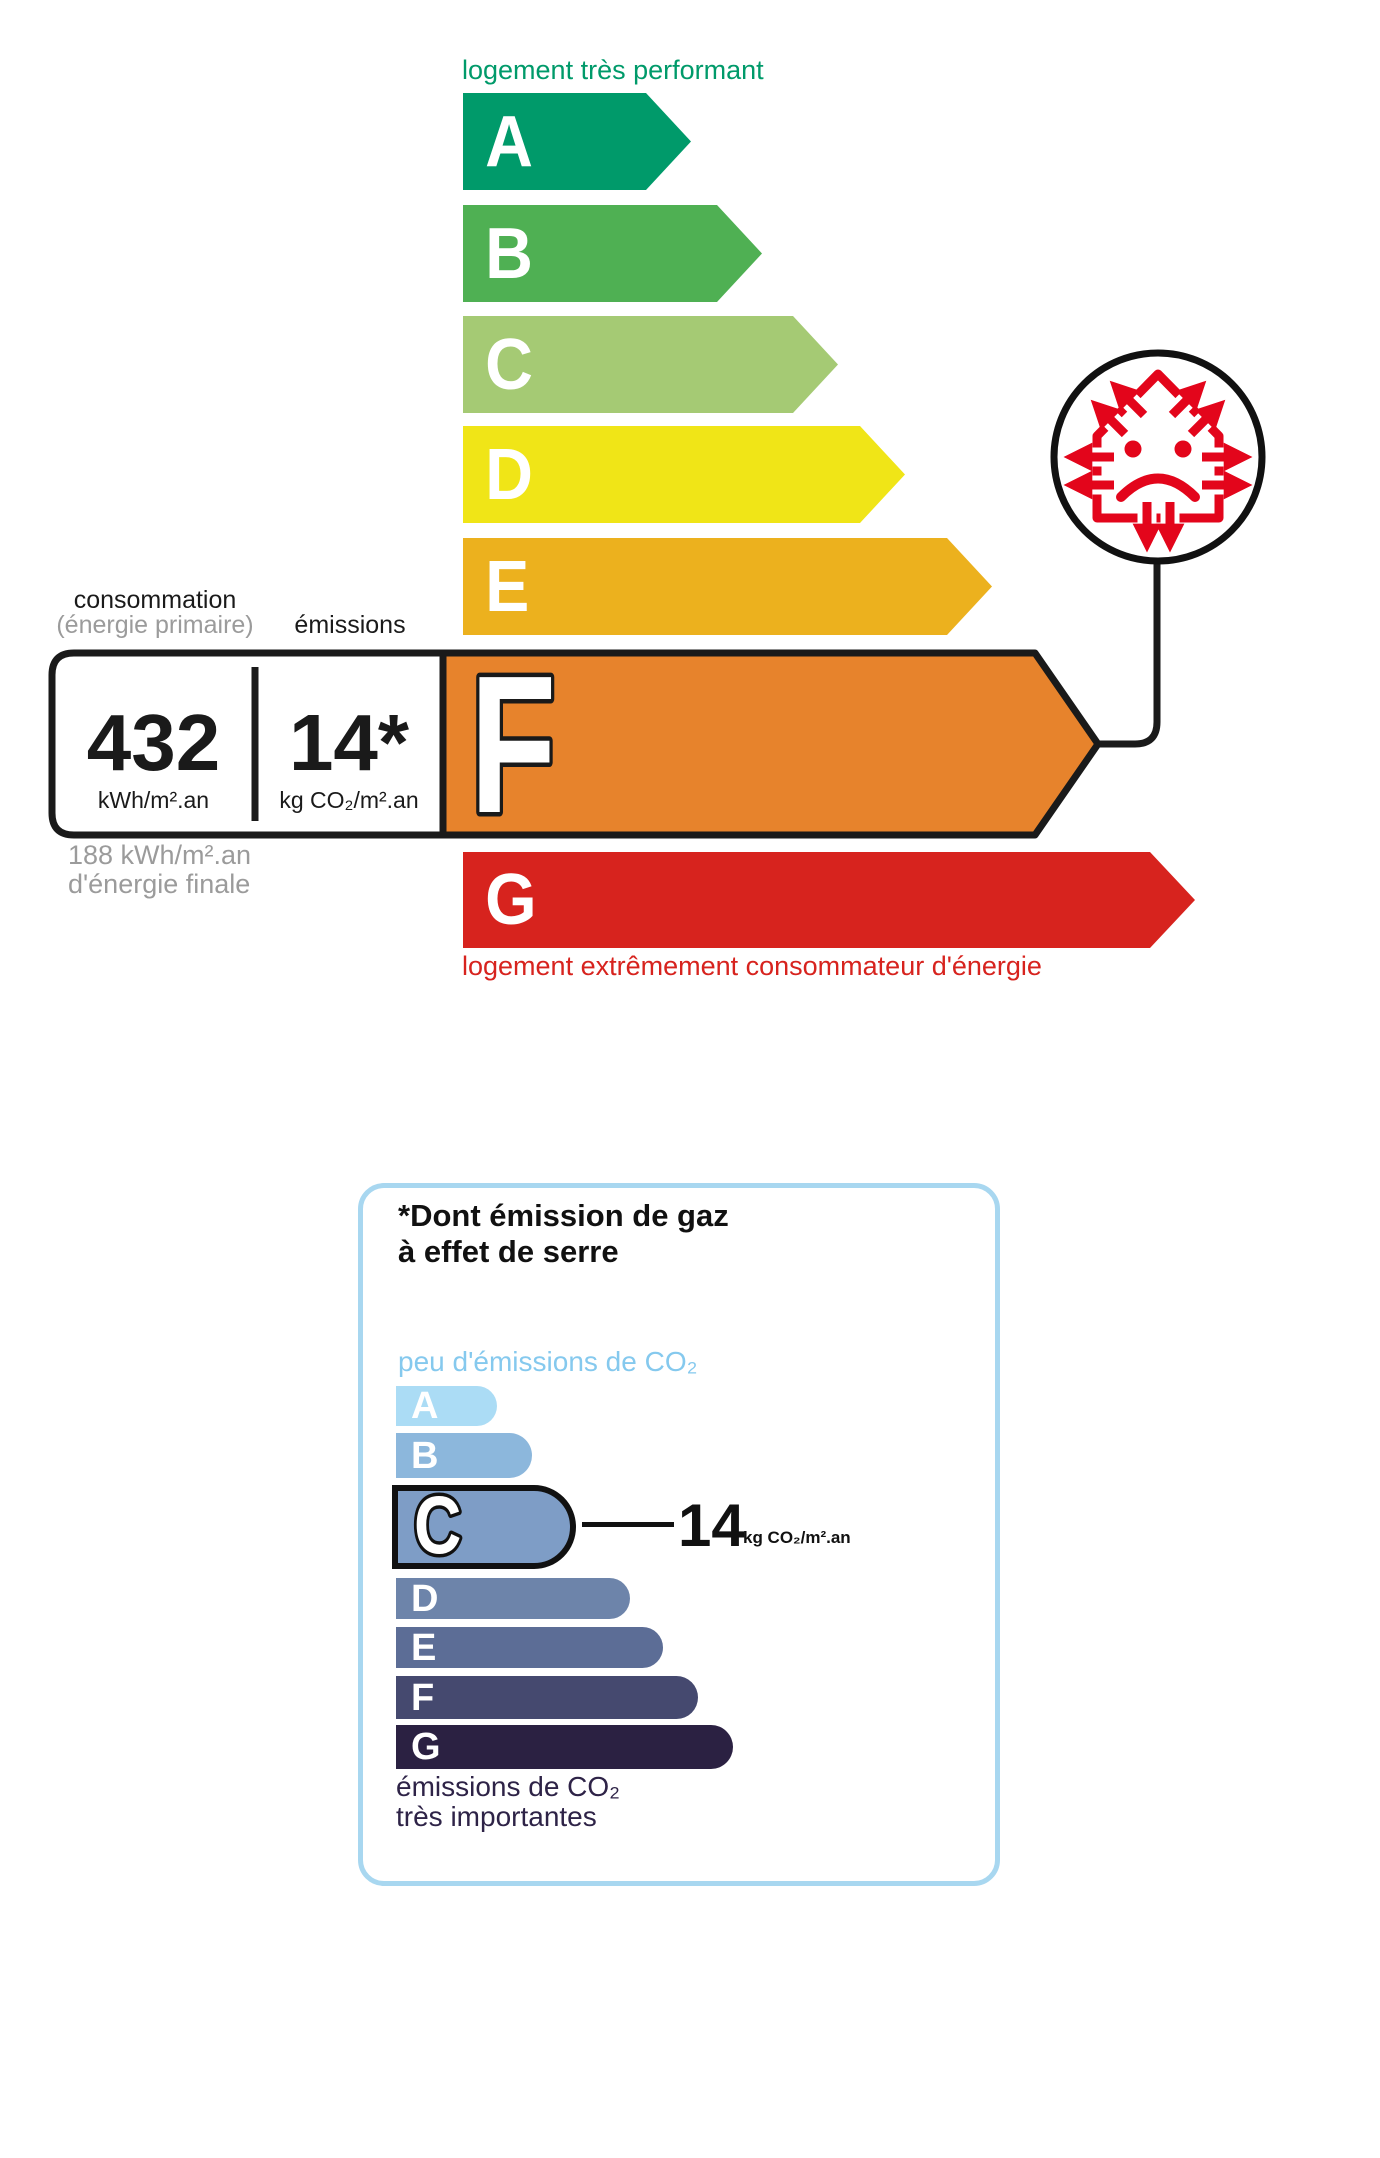 The width and height of the screenshot is (1380, 2158). Describe the element at coordinates (1158, 487) in the screenshot. I see `sad-face-mouth` at that location.